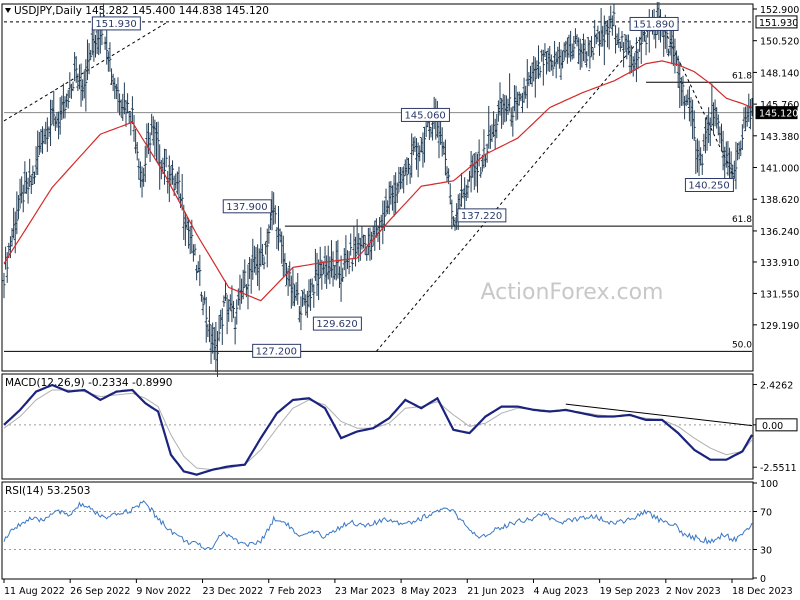  Describe the element at coordinates (47, 491) in the screenshot. I see `rsi-title: RSI(14) 53.2503` at that location.